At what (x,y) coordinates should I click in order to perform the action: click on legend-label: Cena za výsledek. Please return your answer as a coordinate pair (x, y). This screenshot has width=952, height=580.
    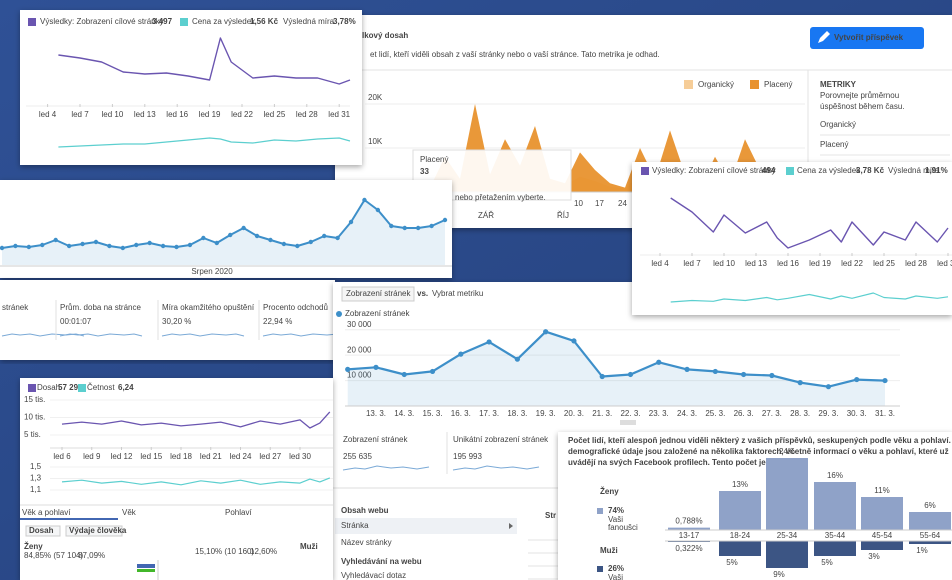
    Looking at the image, I should click on (224, 21).